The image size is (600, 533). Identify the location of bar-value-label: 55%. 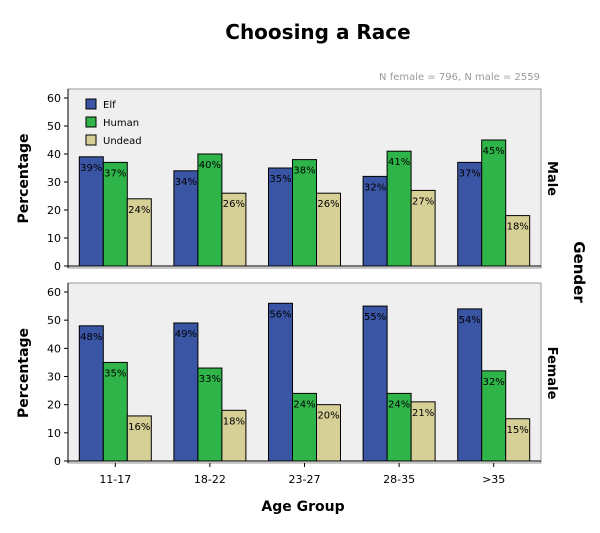
(375, 317).